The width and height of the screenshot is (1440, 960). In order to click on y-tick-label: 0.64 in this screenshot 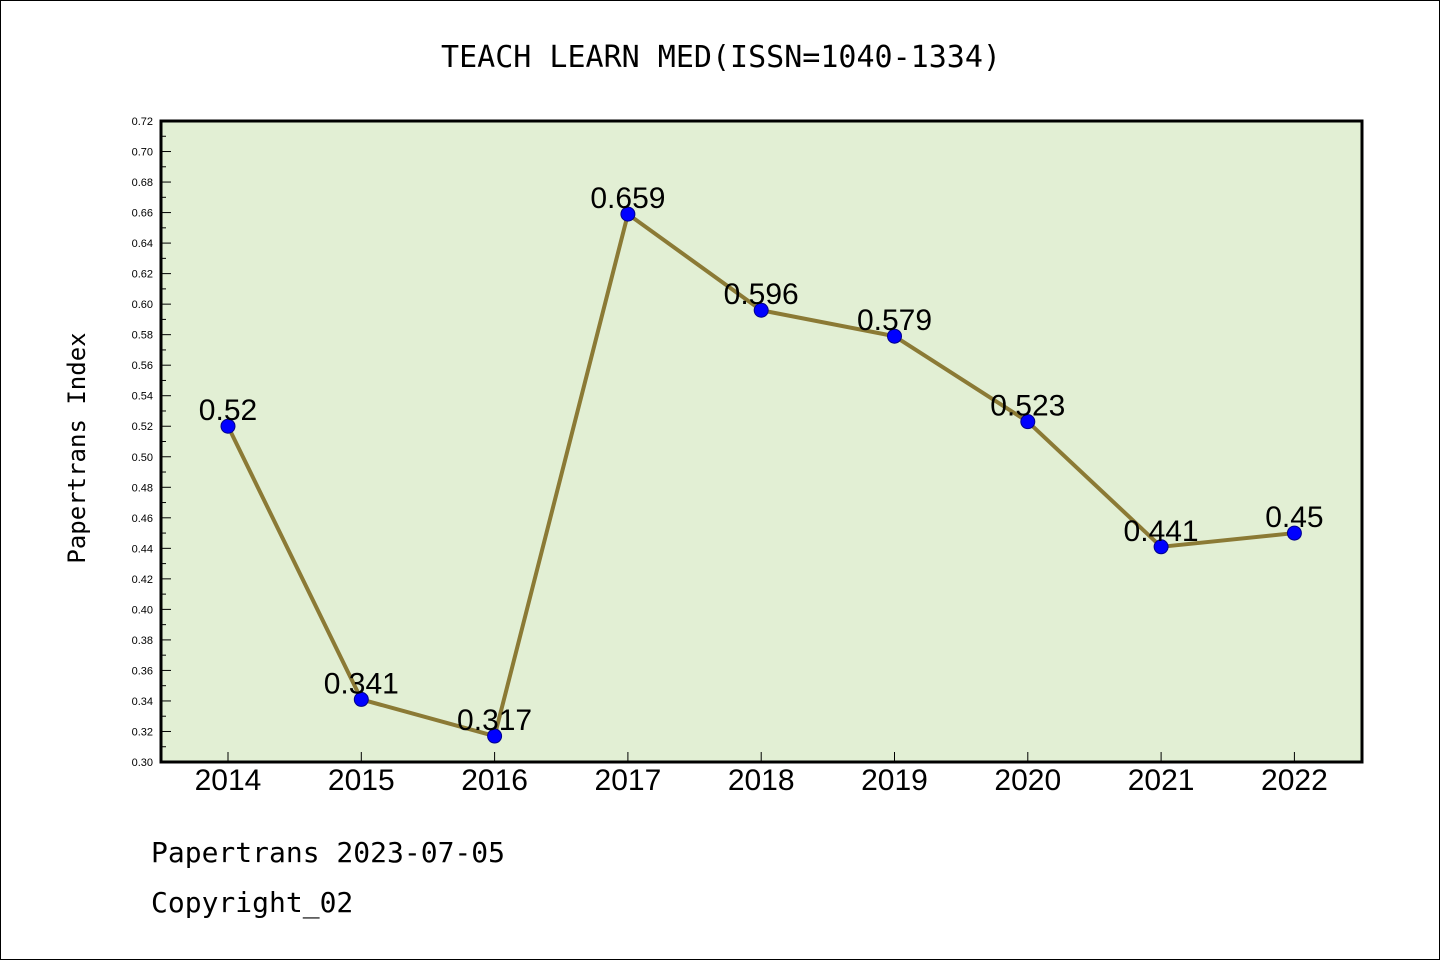, I will do `click(142, 244)`.